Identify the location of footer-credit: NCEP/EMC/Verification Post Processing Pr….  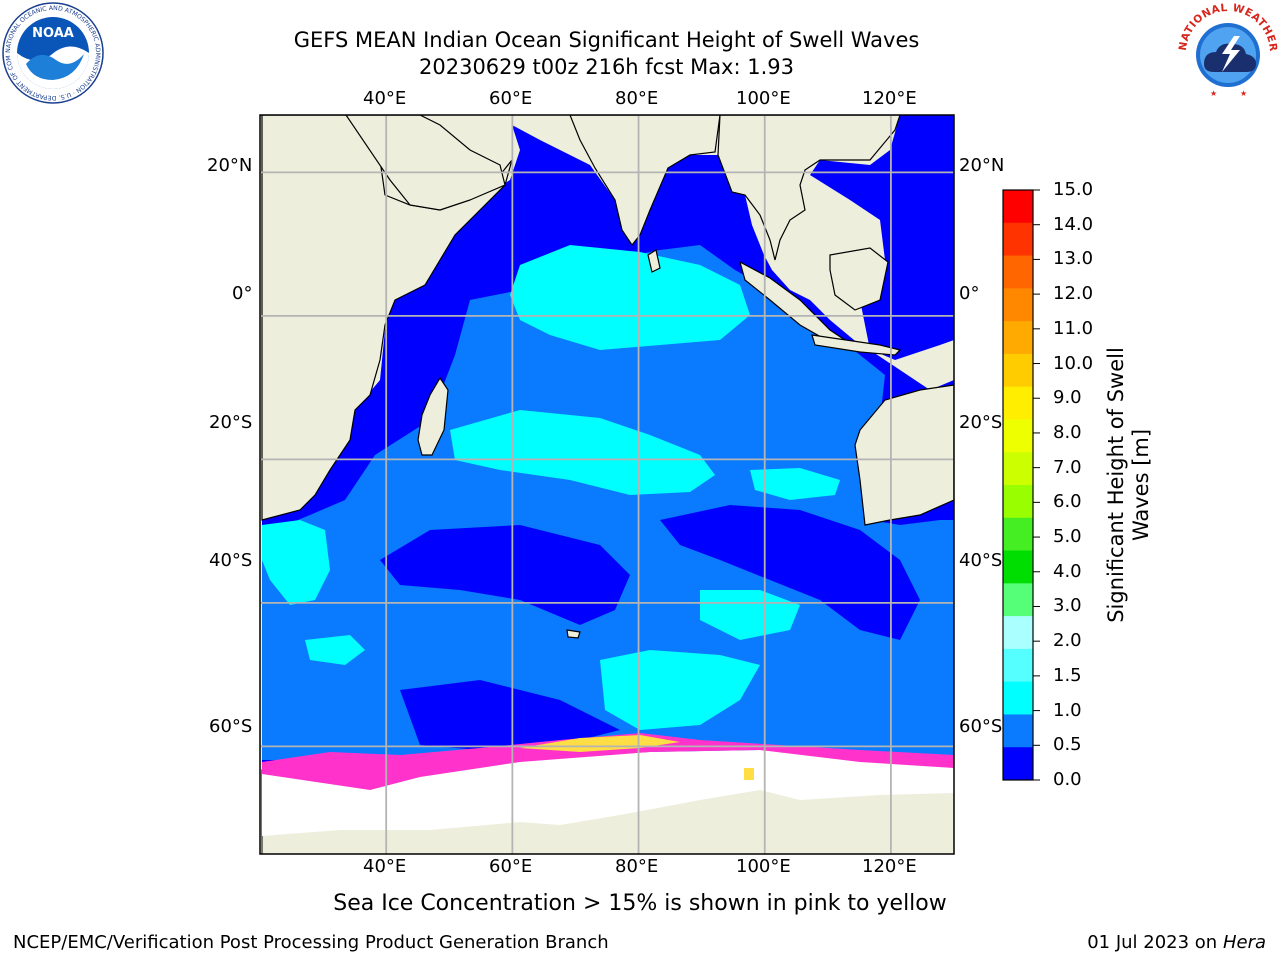
(311, 942).